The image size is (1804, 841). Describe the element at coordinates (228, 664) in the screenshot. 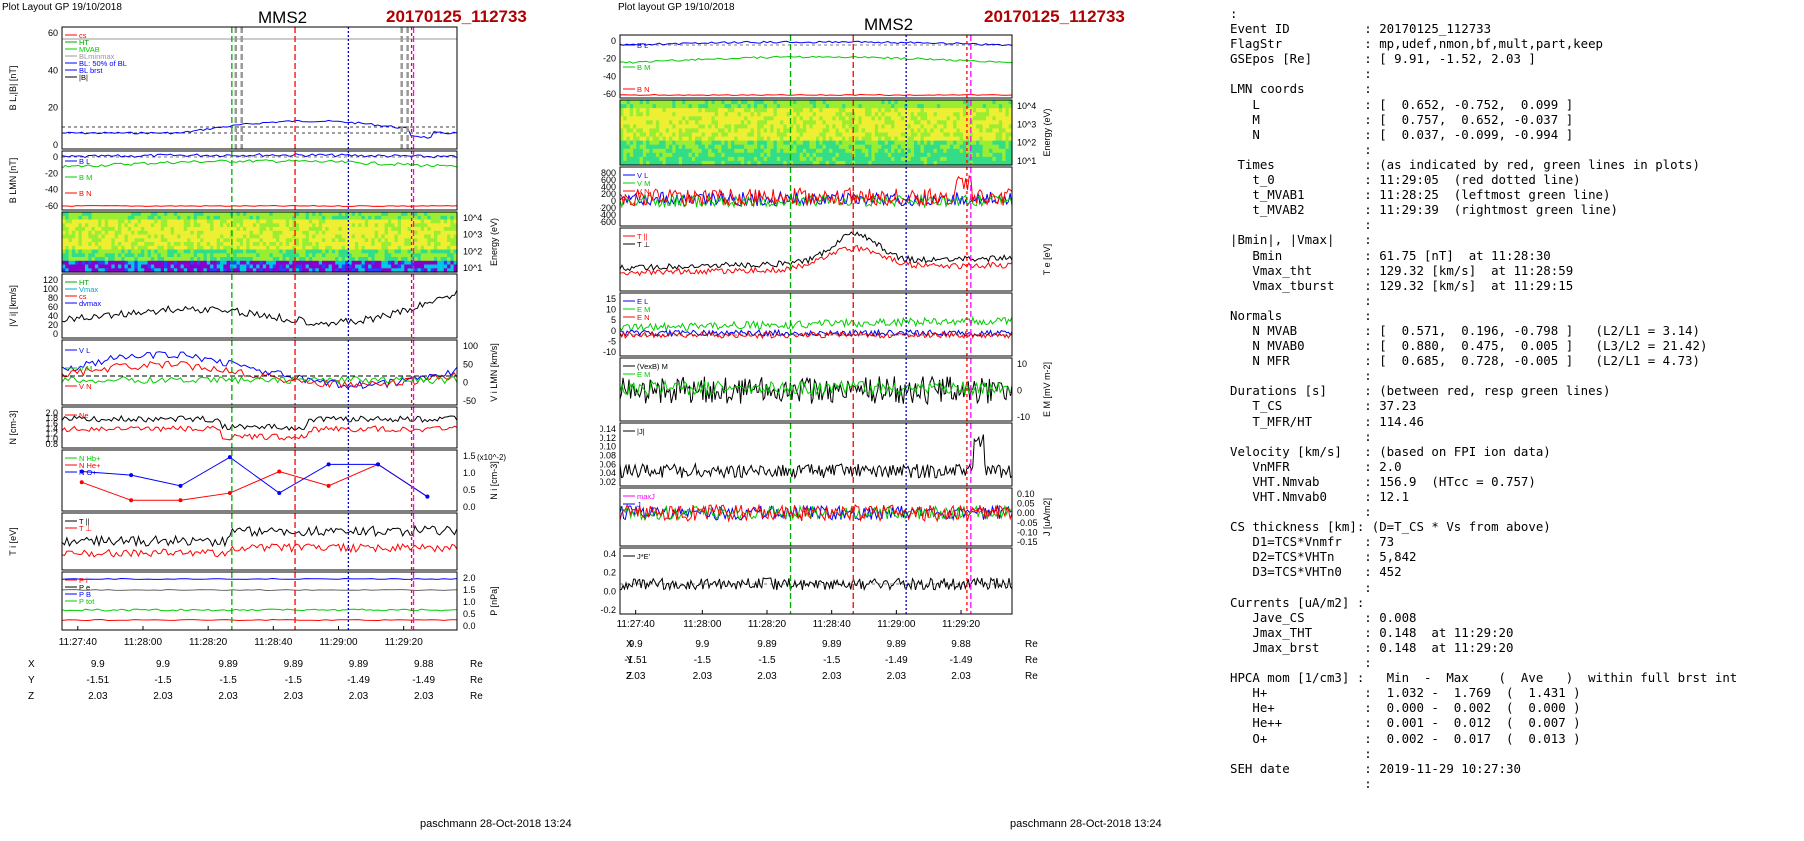

I see `coord-value: 9.89` at that location.